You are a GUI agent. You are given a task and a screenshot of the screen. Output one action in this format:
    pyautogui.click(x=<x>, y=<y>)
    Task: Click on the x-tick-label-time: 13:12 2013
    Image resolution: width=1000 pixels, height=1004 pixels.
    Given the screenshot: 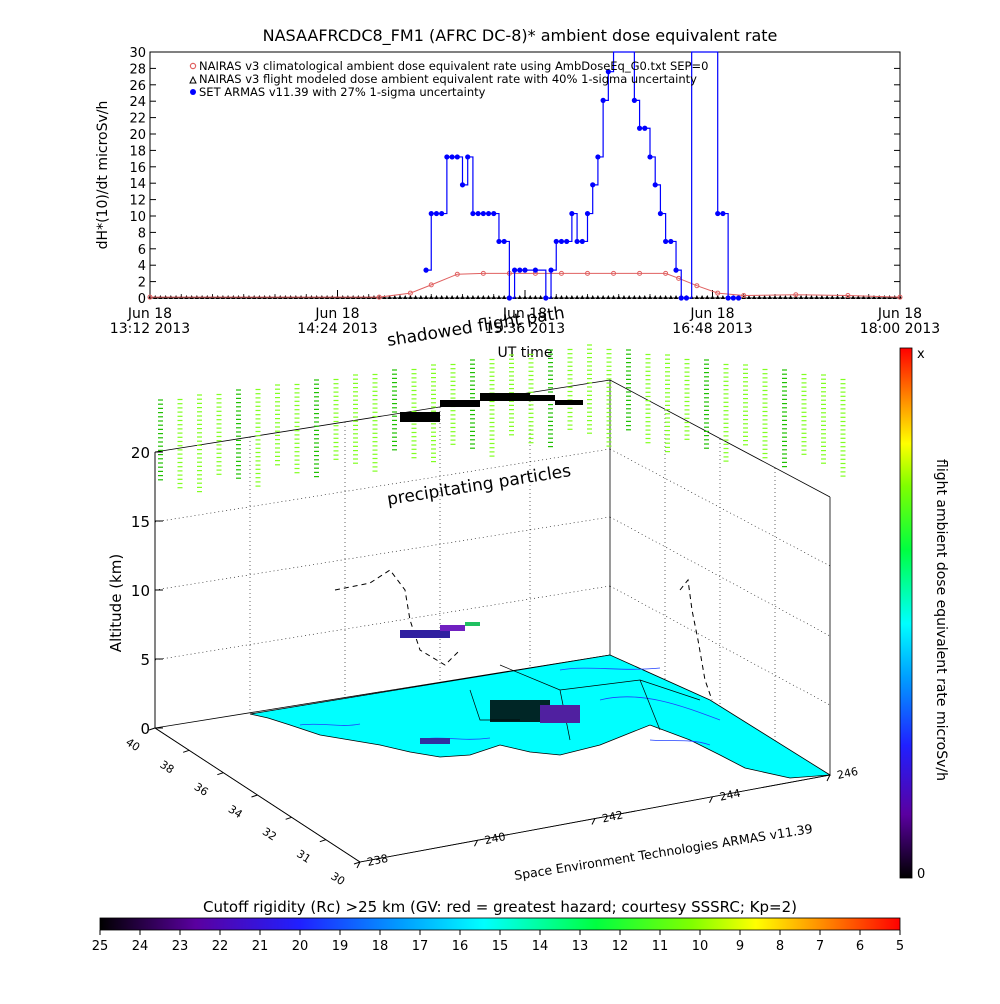 What is the action you would take?
    pyautogui.click(x=150, y=329)
    